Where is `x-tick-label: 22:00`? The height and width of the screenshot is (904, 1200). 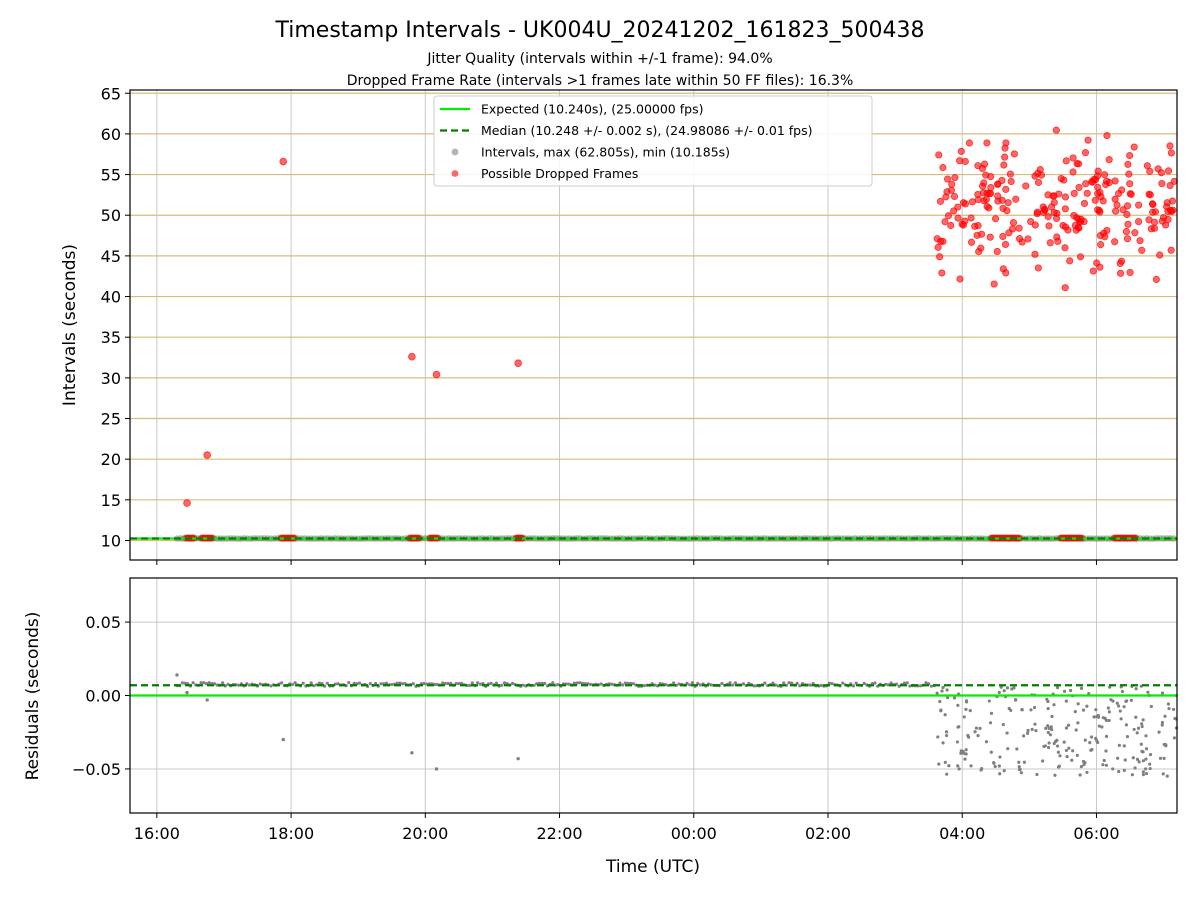 x-tick-label: 22:00 is located at coordinates (559, 833).